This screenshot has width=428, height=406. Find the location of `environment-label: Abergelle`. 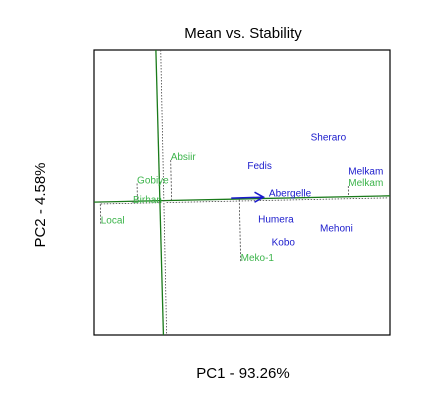

environment-label: Abergelle is located at coordinates (290, 193).